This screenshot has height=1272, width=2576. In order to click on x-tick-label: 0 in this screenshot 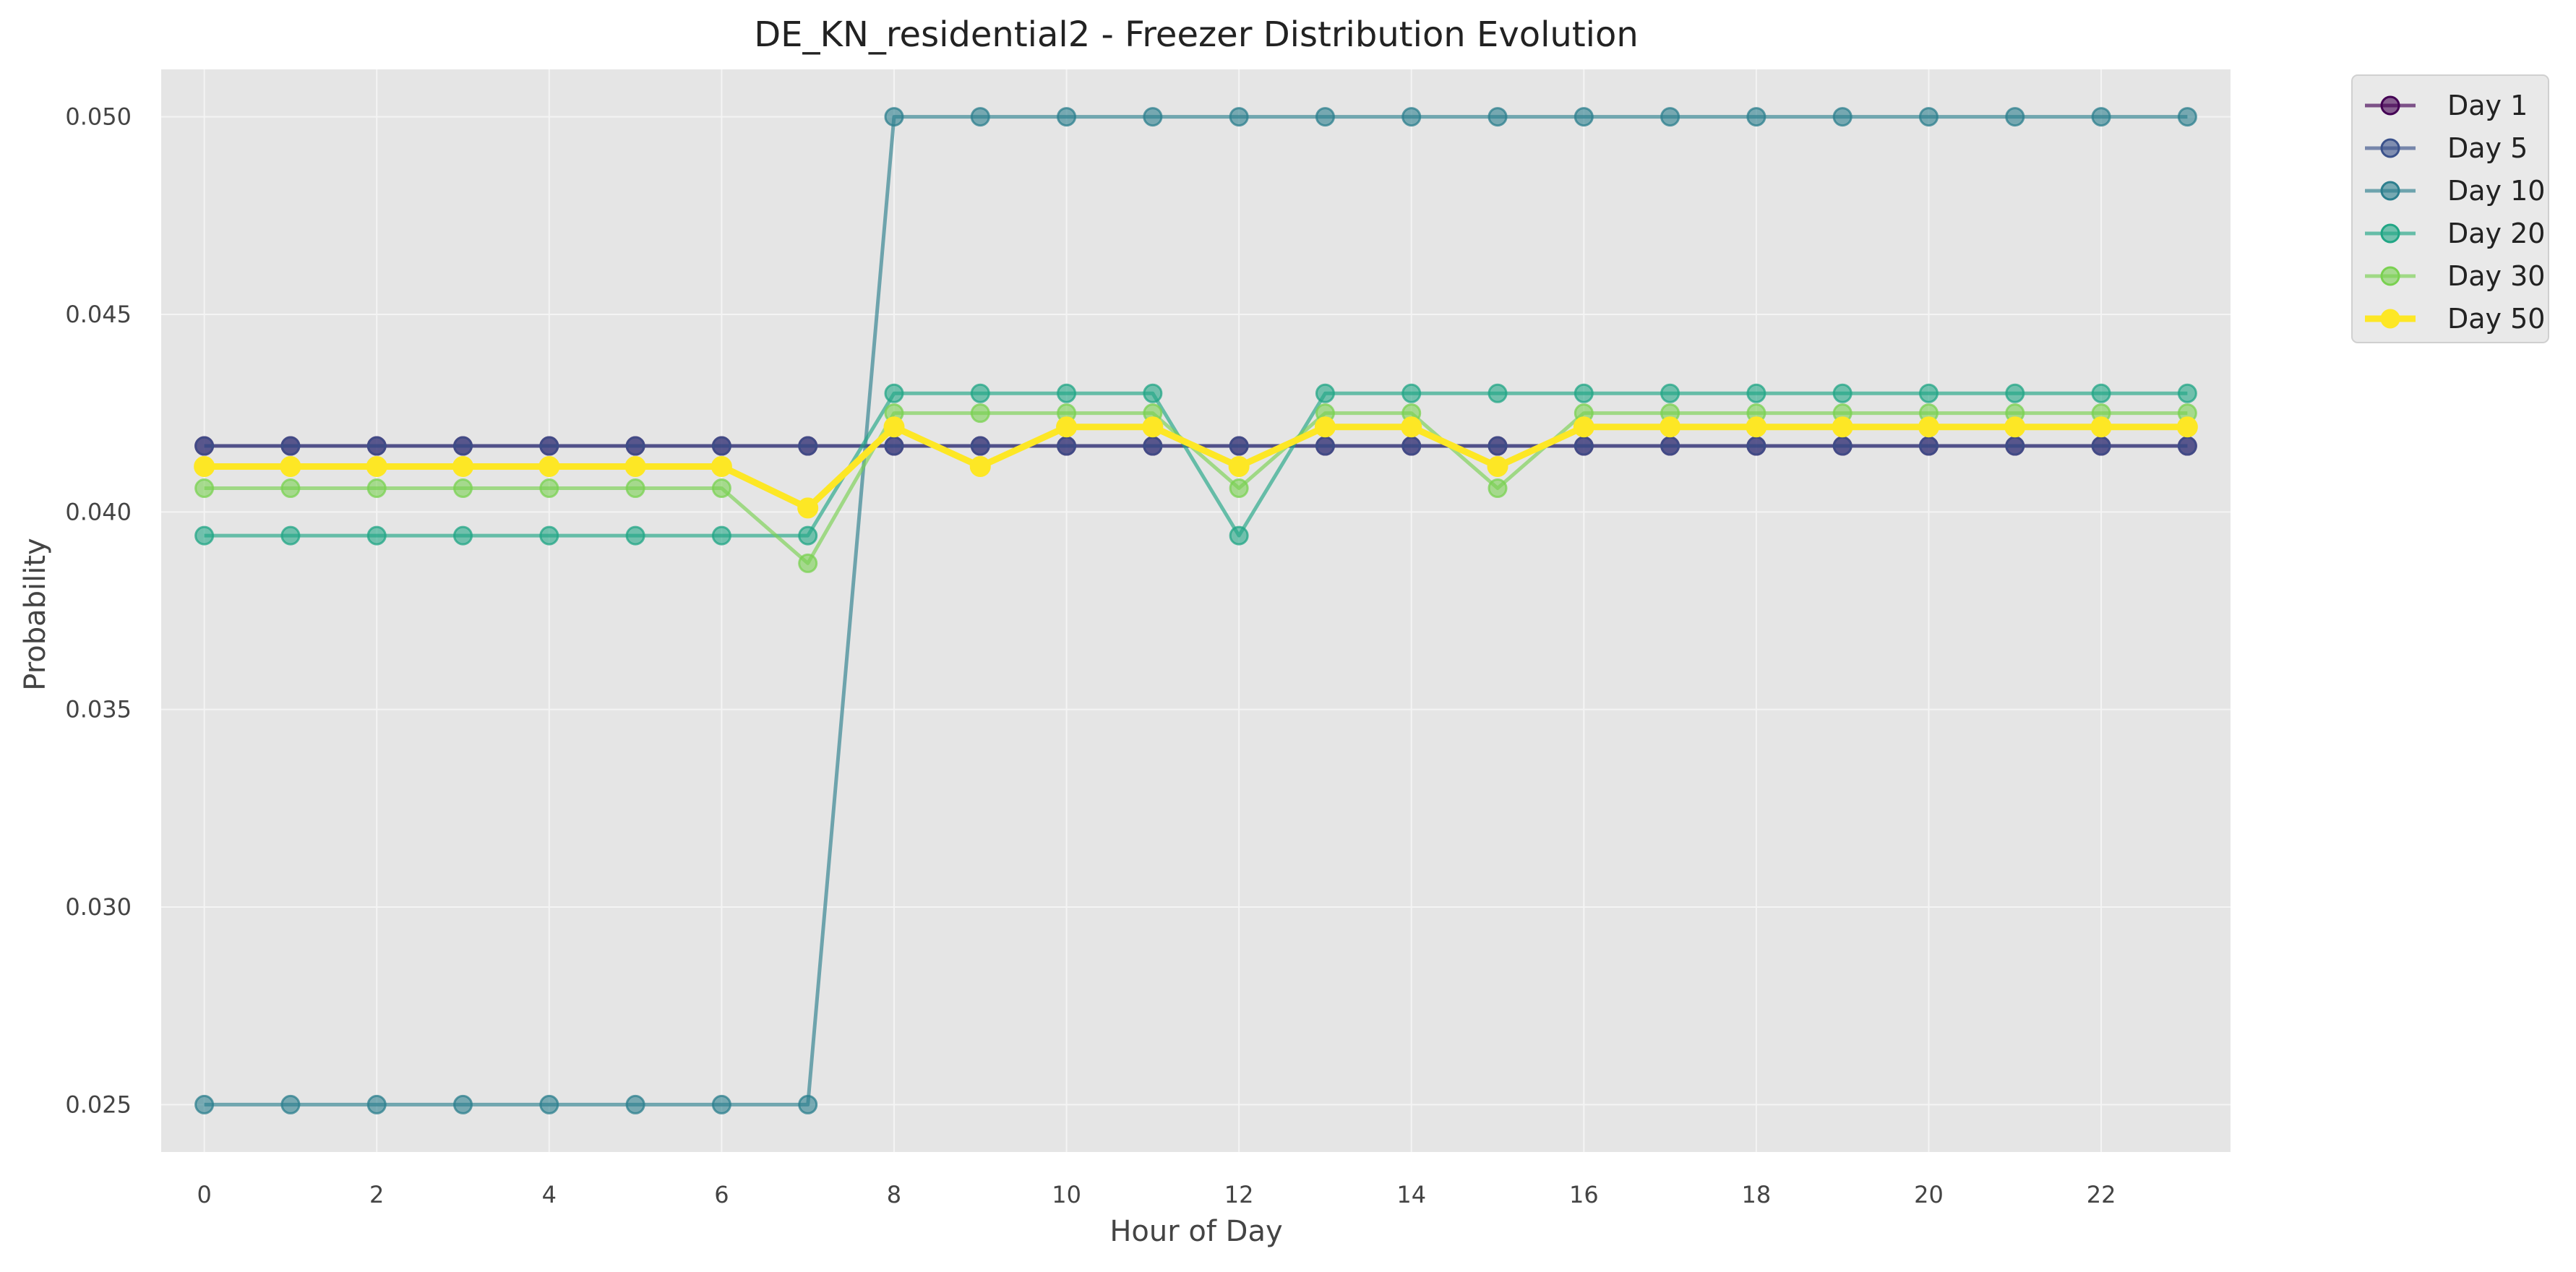, I will do `click(204, 1194)`.